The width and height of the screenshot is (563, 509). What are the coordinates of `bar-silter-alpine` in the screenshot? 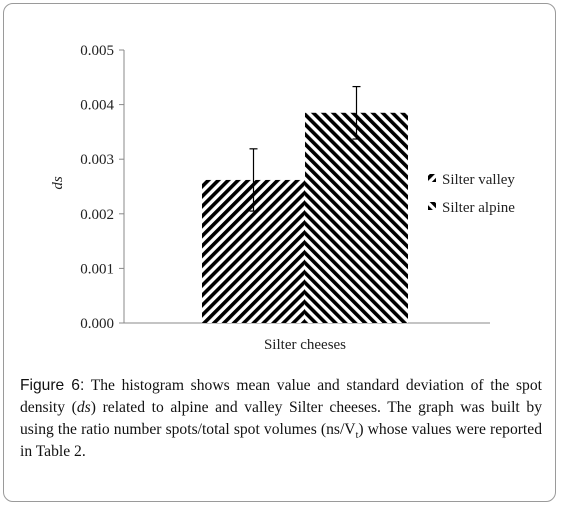 It's located at (356, 217).